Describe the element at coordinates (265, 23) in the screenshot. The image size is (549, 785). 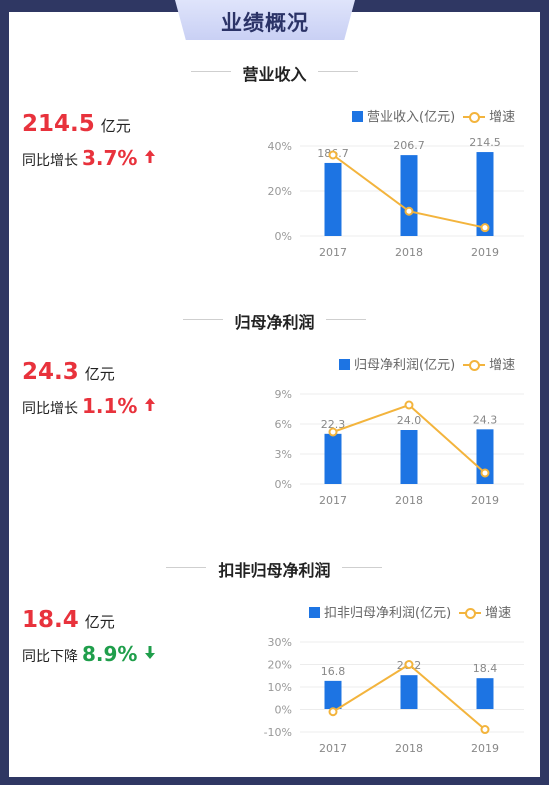
I see `page-title: 业绩概况` at that location.